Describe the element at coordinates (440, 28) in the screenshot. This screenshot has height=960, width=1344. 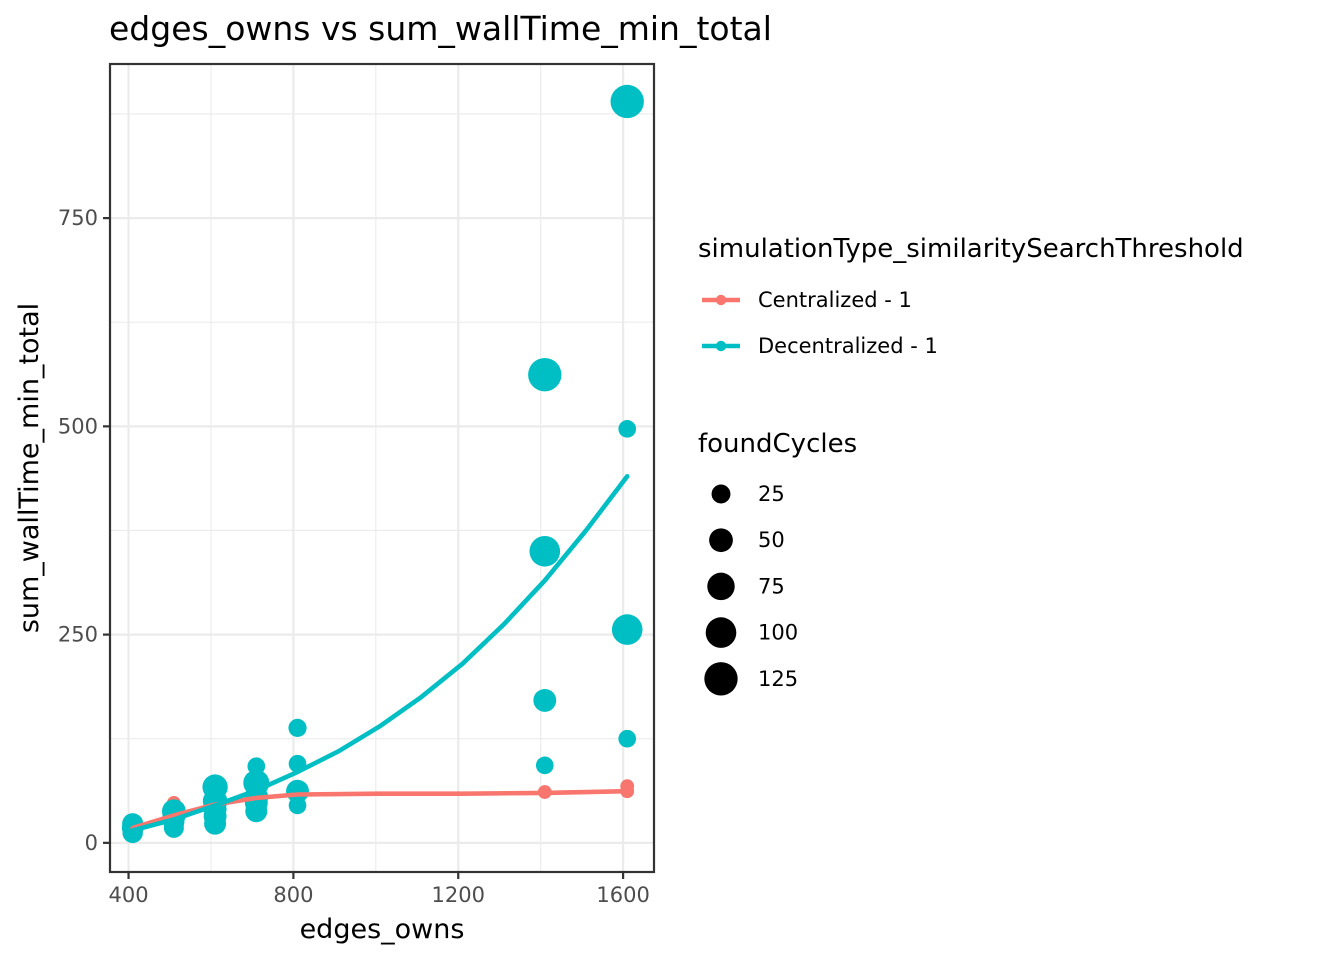
I see `chart-title: edges_owns vs sum_wallTime_min_total` at that location.